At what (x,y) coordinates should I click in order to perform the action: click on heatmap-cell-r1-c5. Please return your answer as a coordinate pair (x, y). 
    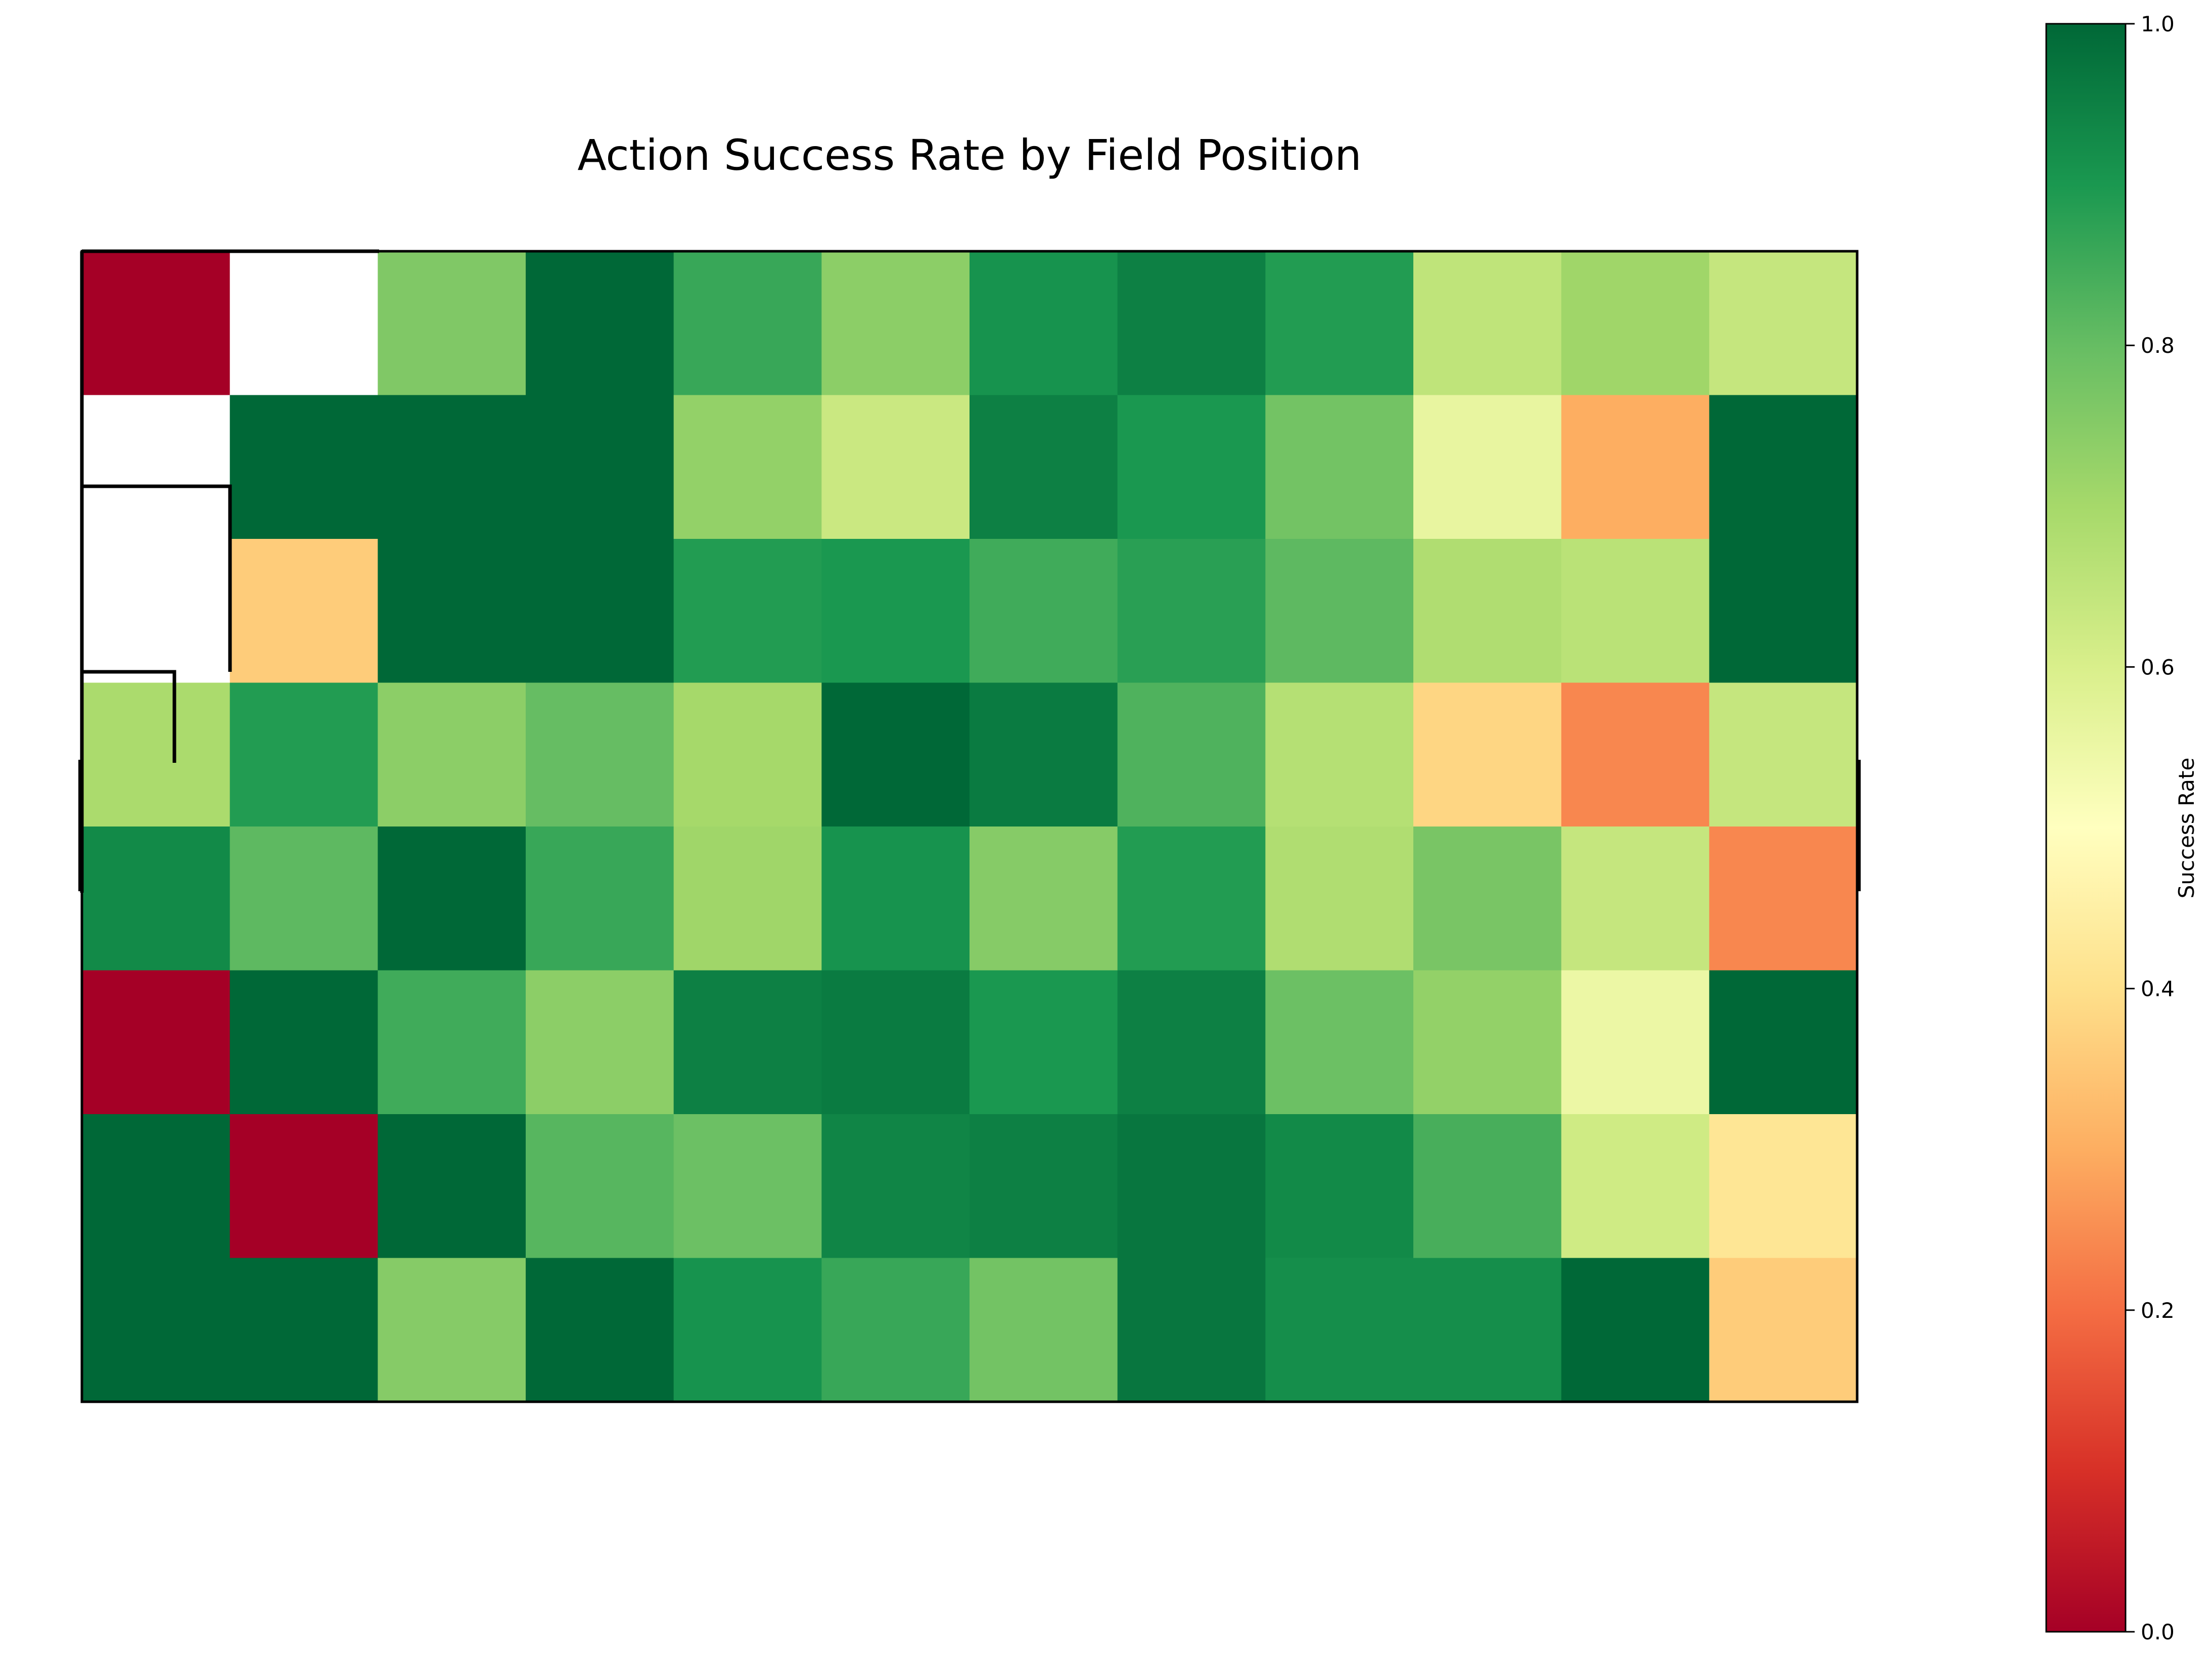
    Looking at the image, I should click on (895, 467).